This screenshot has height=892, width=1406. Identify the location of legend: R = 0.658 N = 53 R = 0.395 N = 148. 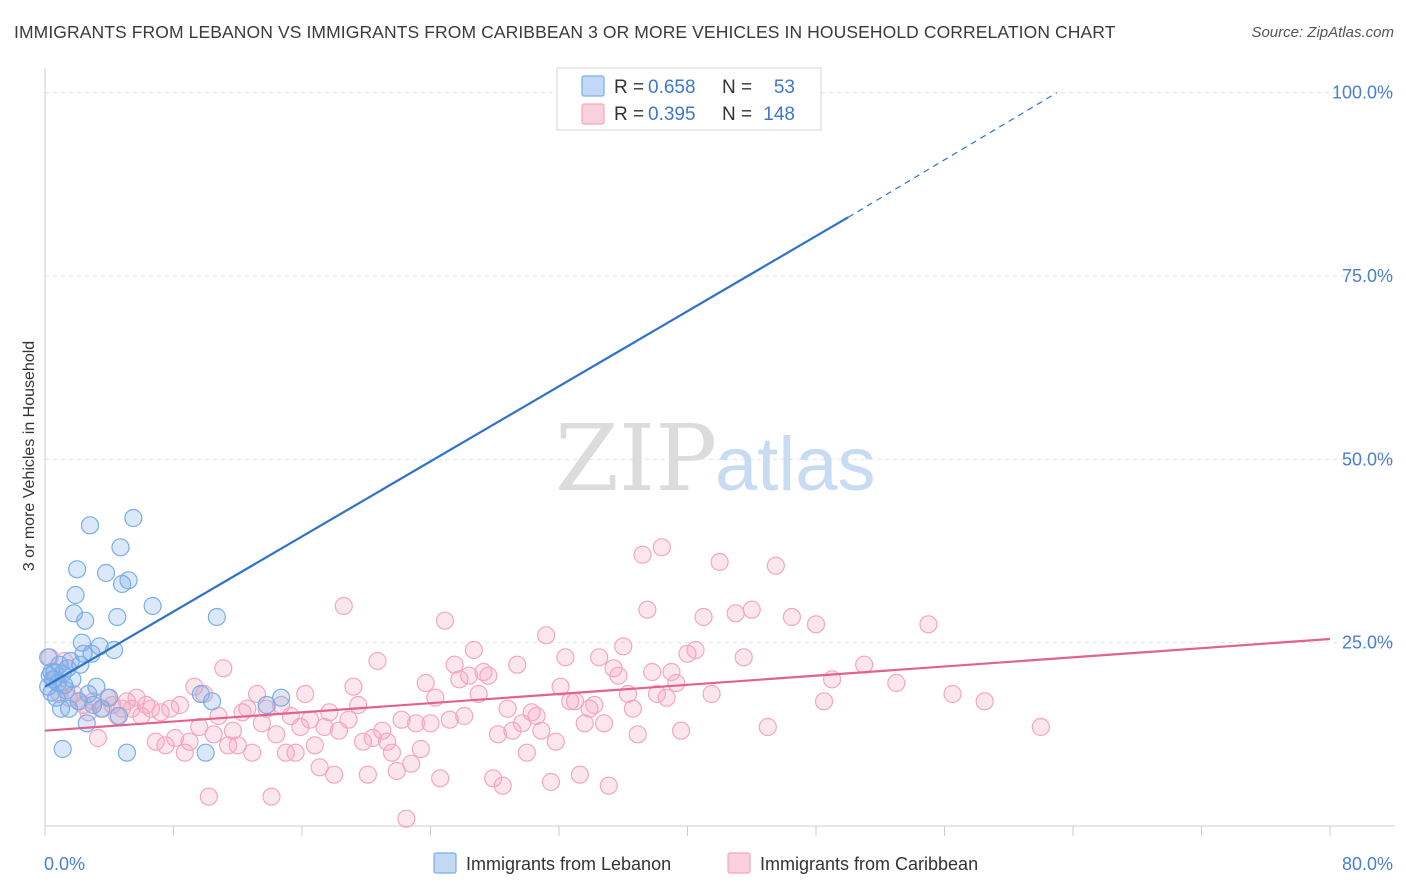
(689, 99).